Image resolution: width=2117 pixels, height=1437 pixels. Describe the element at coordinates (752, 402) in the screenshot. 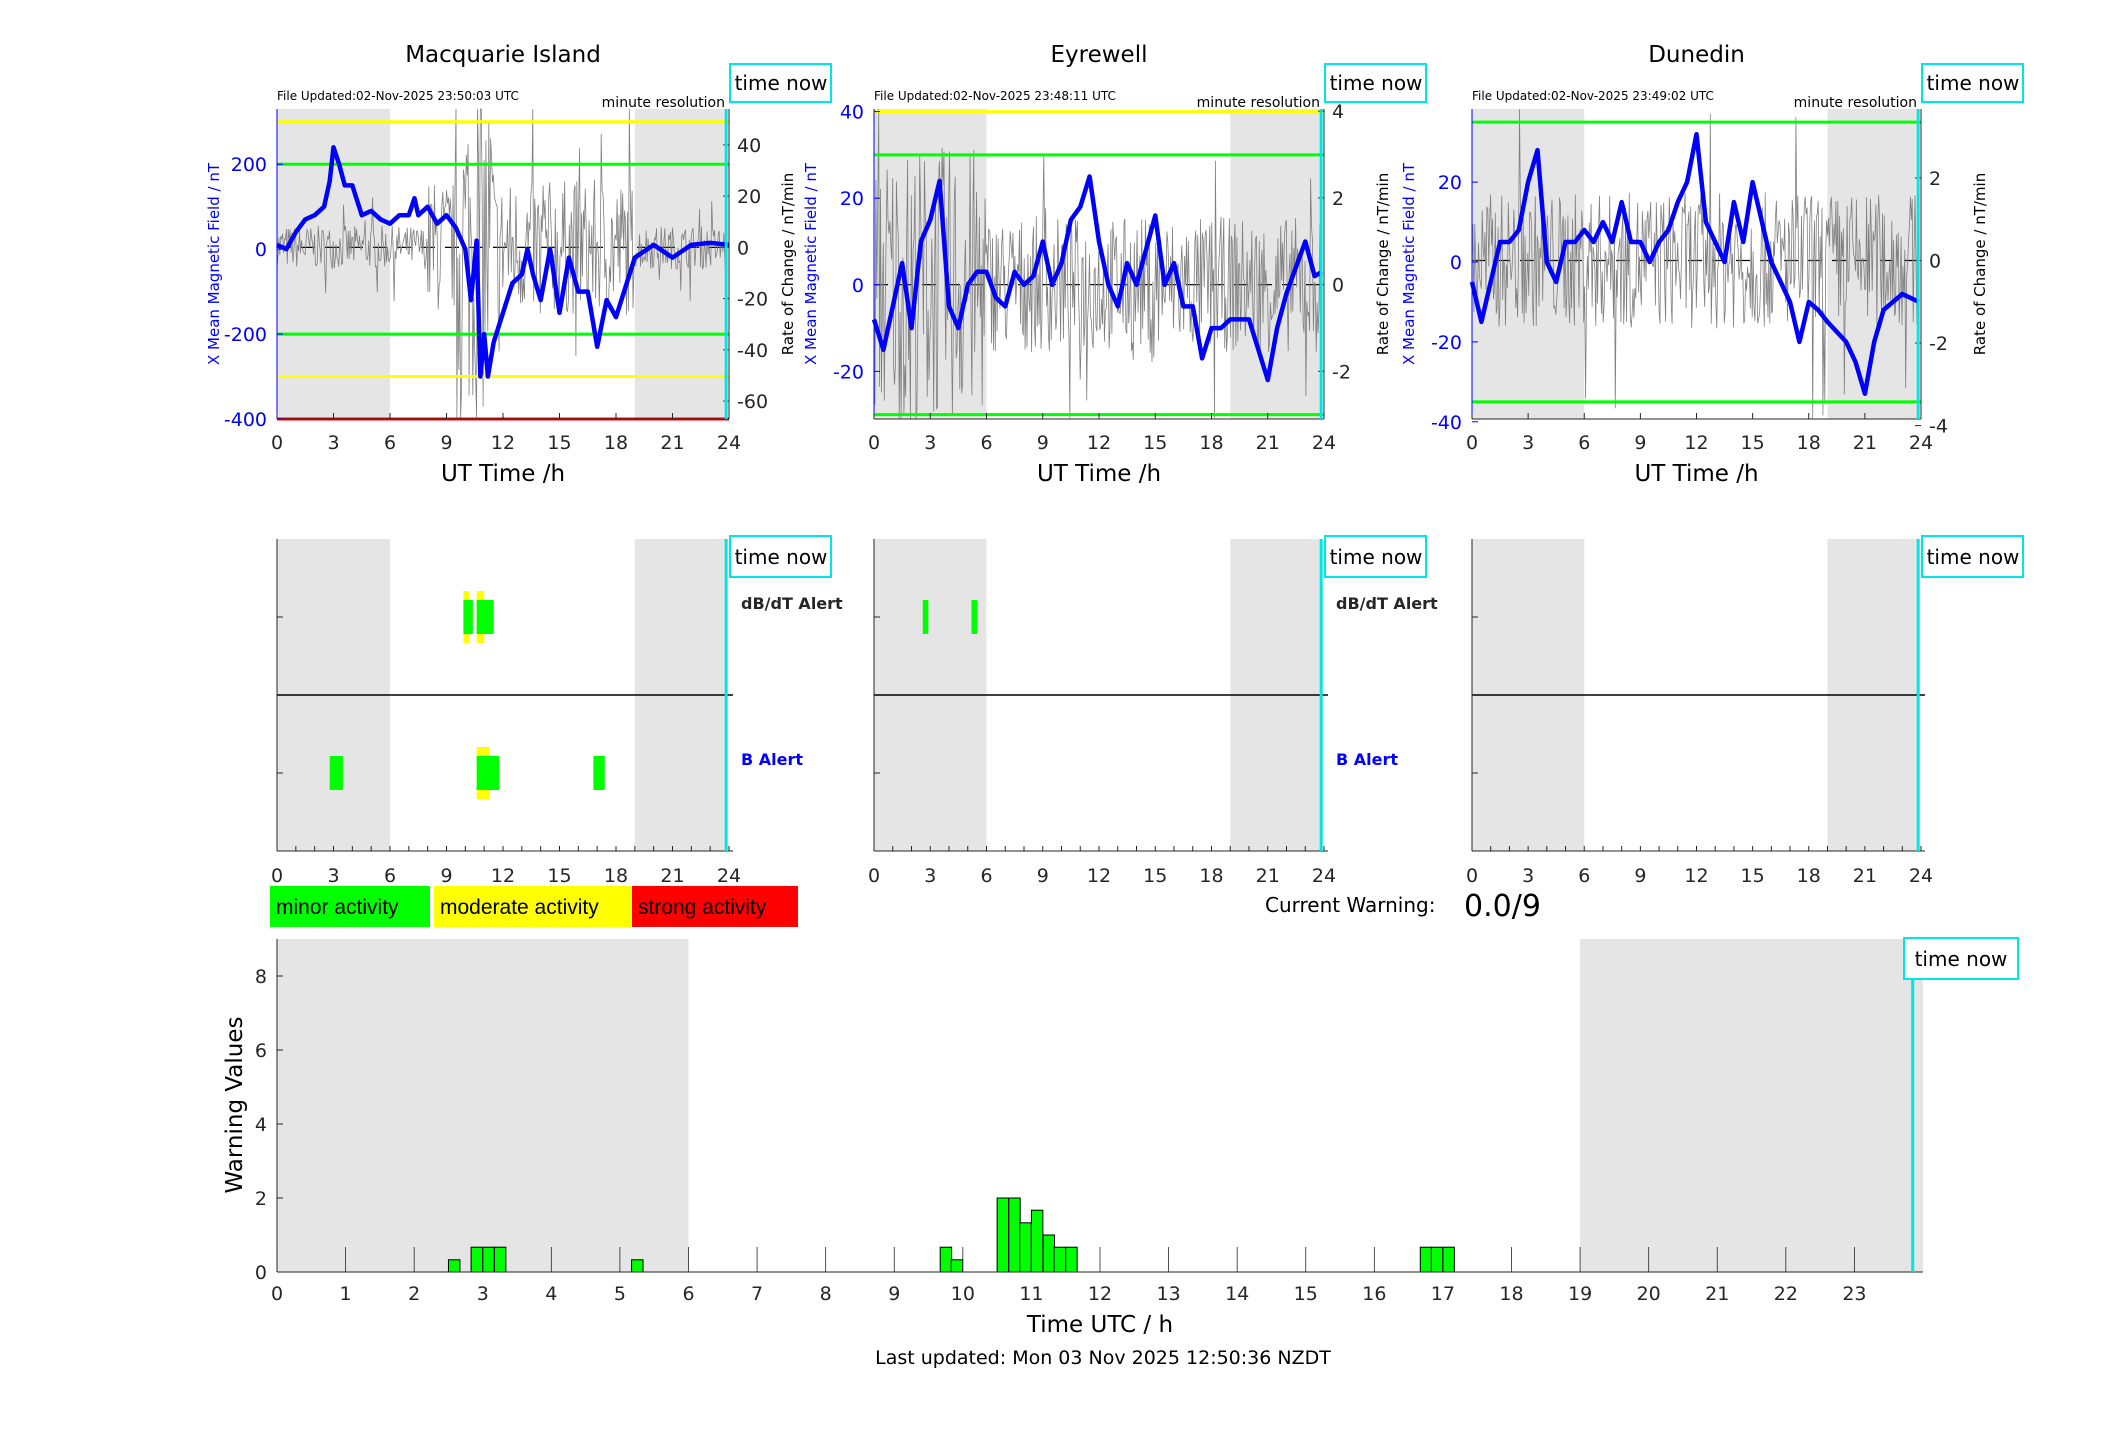

I see `right-y-tick-label: -60` at that location.